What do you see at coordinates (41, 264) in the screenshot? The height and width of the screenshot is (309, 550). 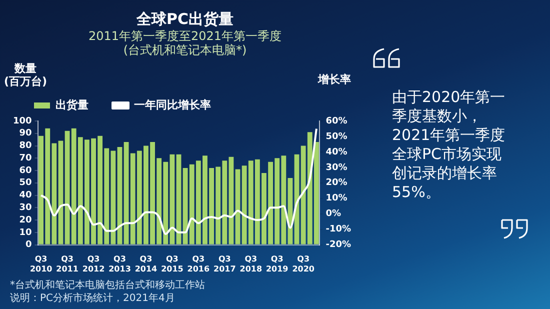 I see `x-tick-label: Q3 2010` at bounding box center [41, 264].